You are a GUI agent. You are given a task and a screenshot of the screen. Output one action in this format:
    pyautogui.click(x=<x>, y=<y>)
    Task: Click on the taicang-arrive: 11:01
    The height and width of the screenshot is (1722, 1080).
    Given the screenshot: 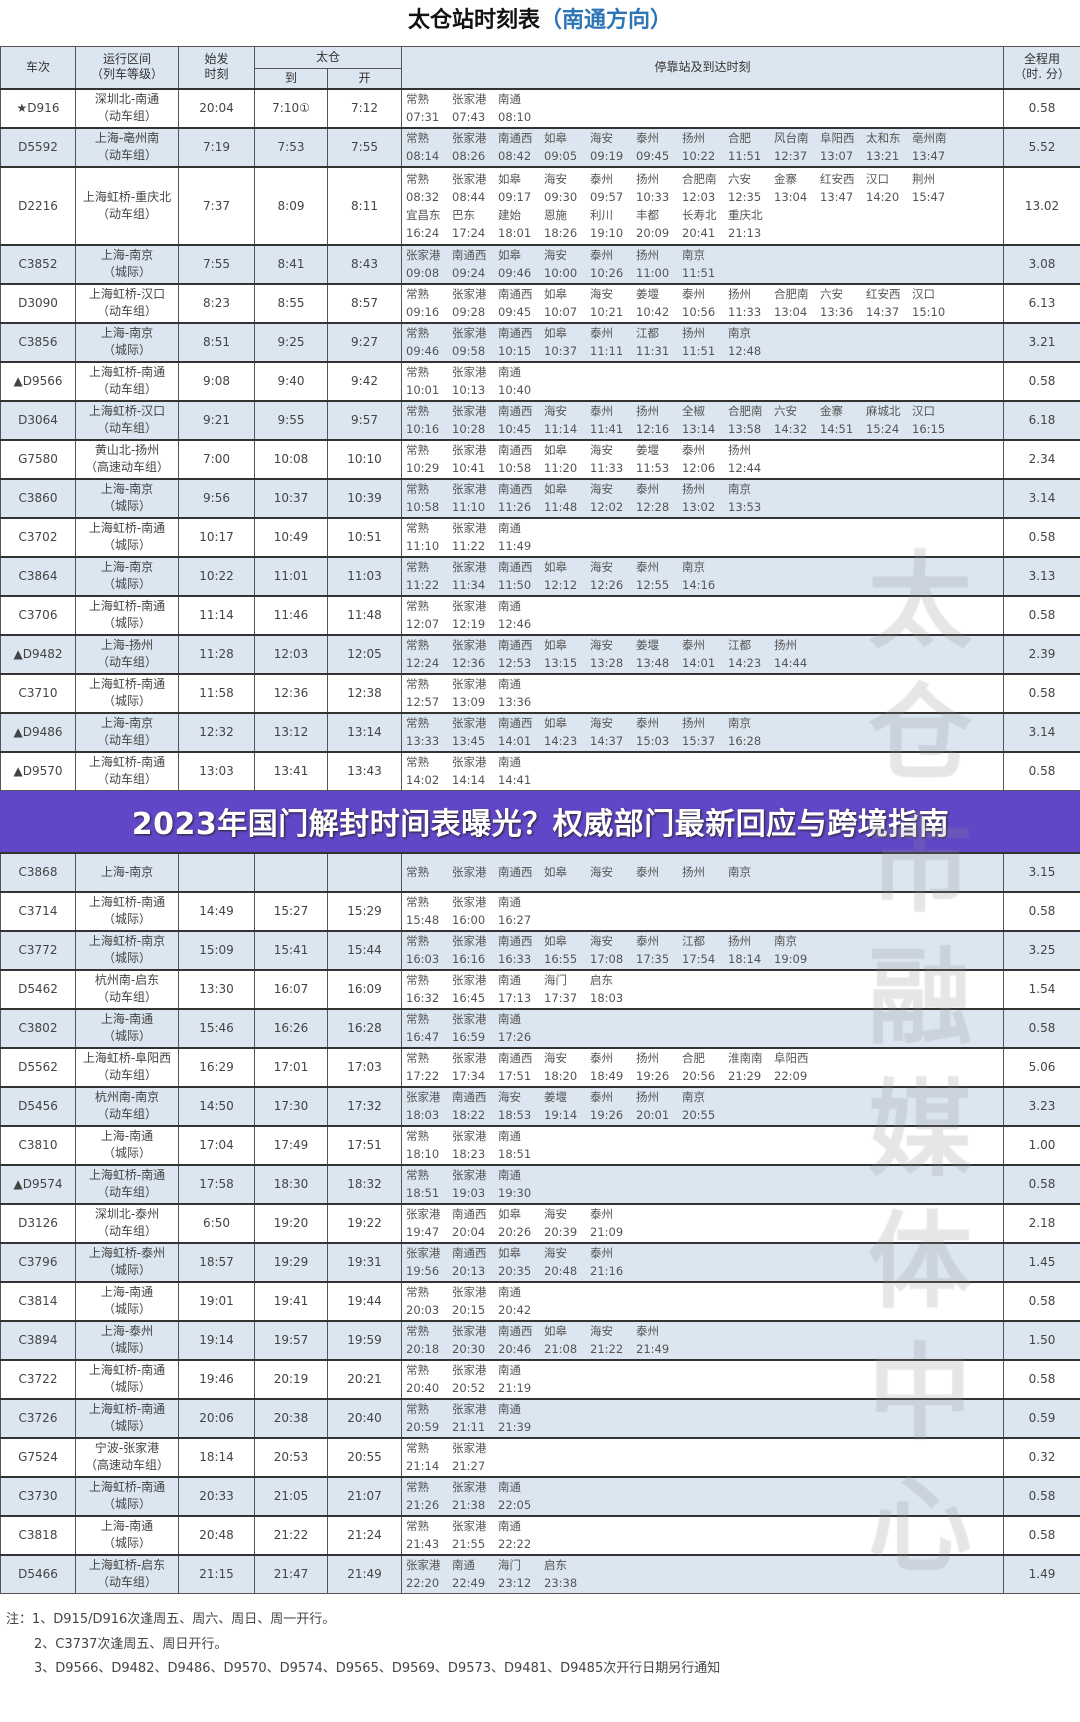 What is the action you would take?
    pyautogui.click(x=291, y=576)
    